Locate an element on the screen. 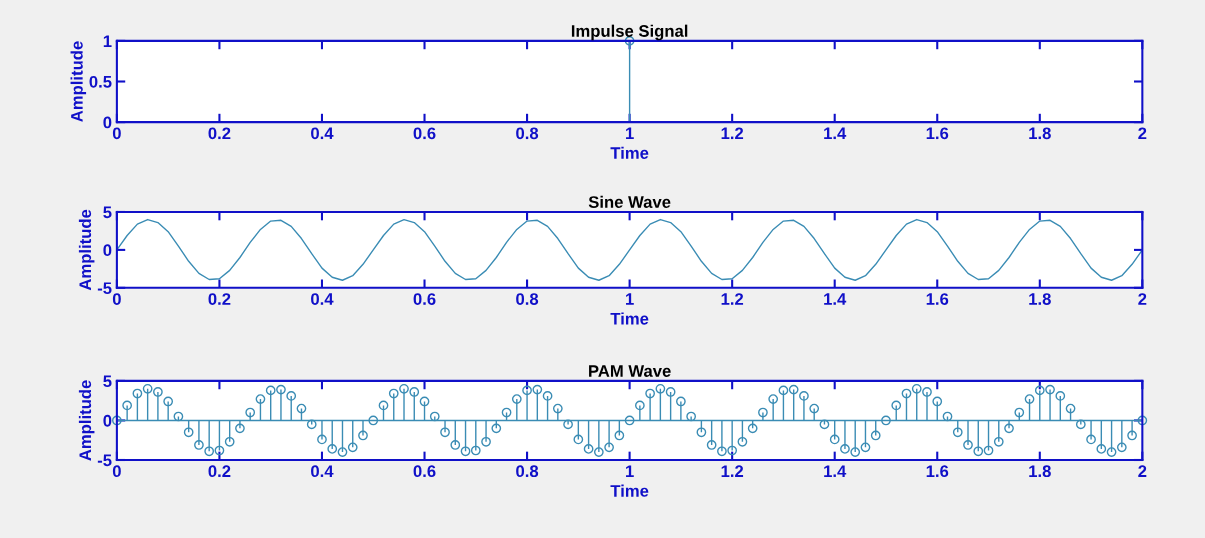 The width and height of the screenshot is (1205, 538). y-tick-label: 1 is located at coordinates (107, 41).